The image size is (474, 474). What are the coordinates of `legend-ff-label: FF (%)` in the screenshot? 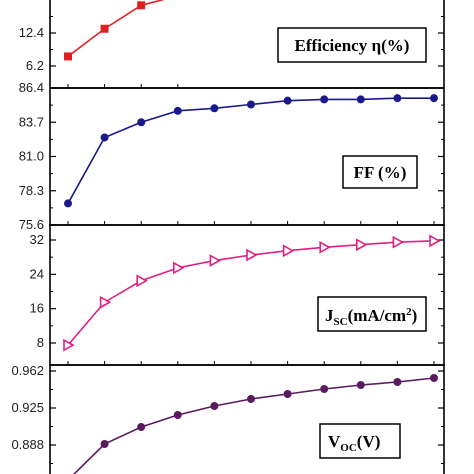 It's located at (380, 172).